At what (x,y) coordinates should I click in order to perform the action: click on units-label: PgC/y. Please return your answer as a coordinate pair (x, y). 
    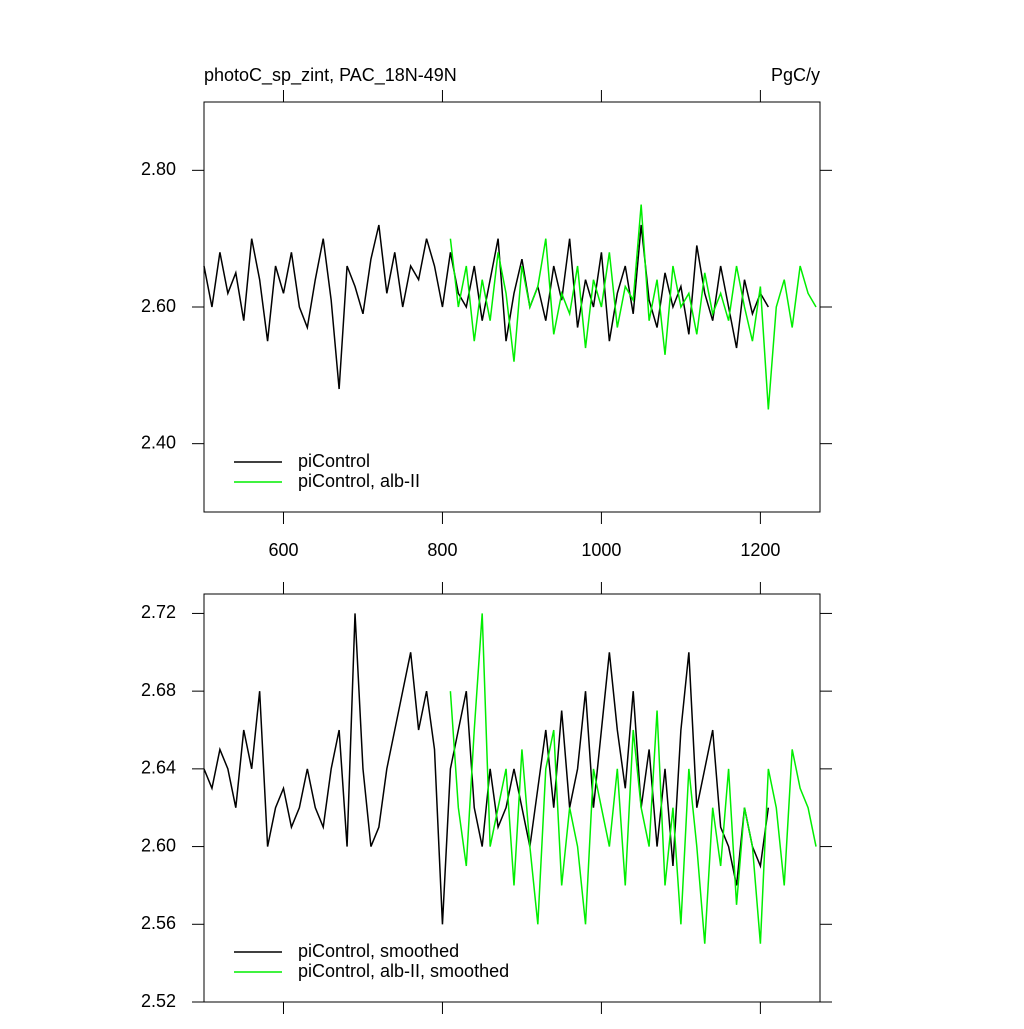
    Looking at the image, I should click on (795, 75).